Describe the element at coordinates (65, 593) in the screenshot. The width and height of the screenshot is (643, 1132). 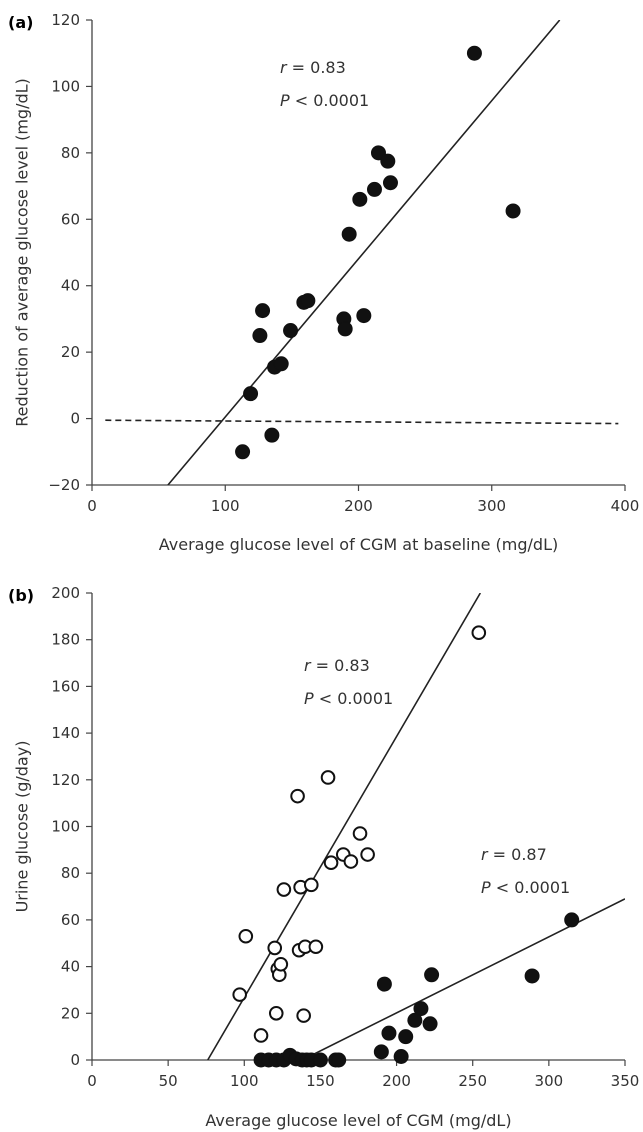
I see `y-tick-label: 200` at that location.